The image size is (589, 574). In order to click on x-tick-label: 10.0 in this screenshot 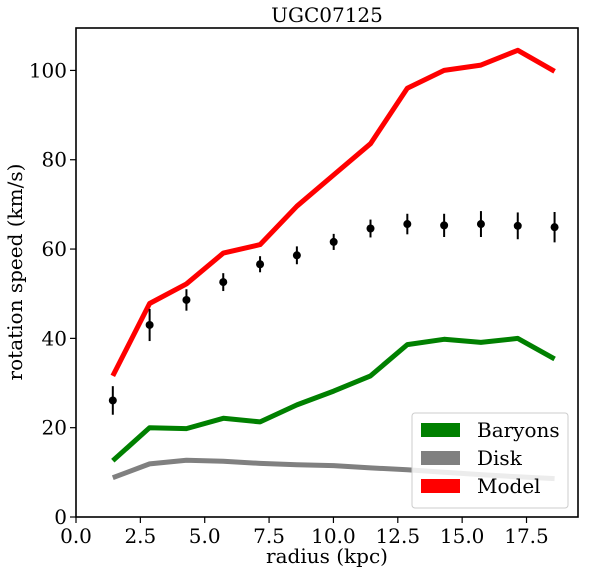, I will do `click(333, 536)`.